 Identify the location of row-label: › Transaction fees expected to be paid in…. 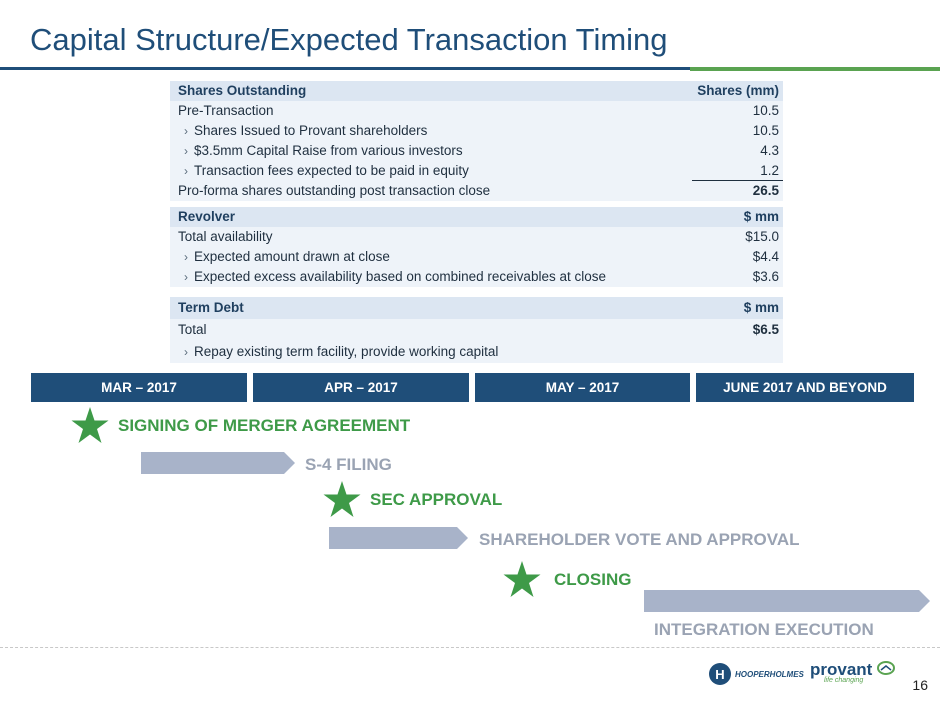
(326, 171).